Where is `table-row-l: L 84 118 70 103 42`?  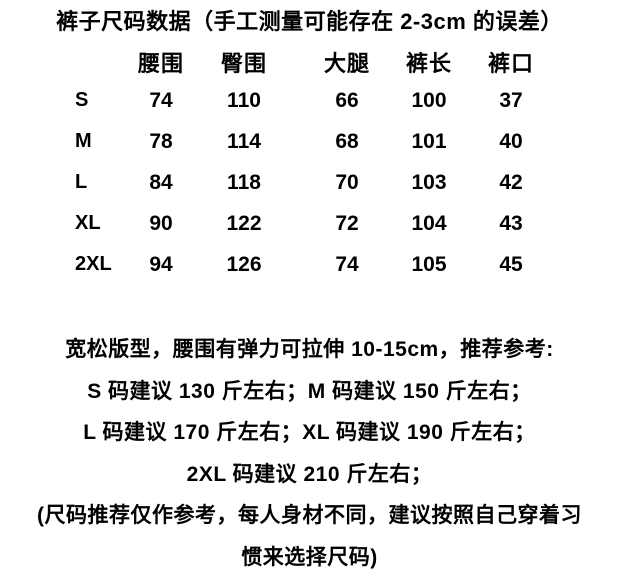
table-row-l: L 84 118 70 103 42 is located at coordinates (311, 182).